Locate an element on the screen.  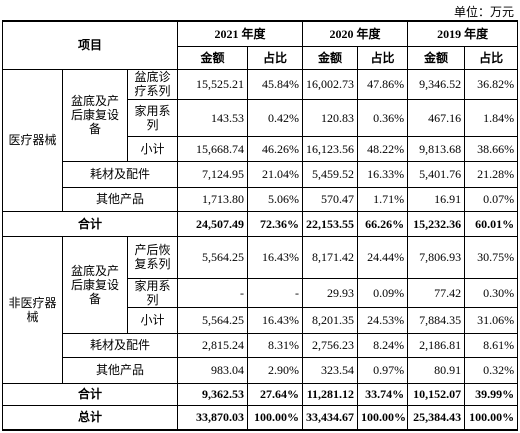
share-cell: 0.32% is located at coordinates (491, 370).